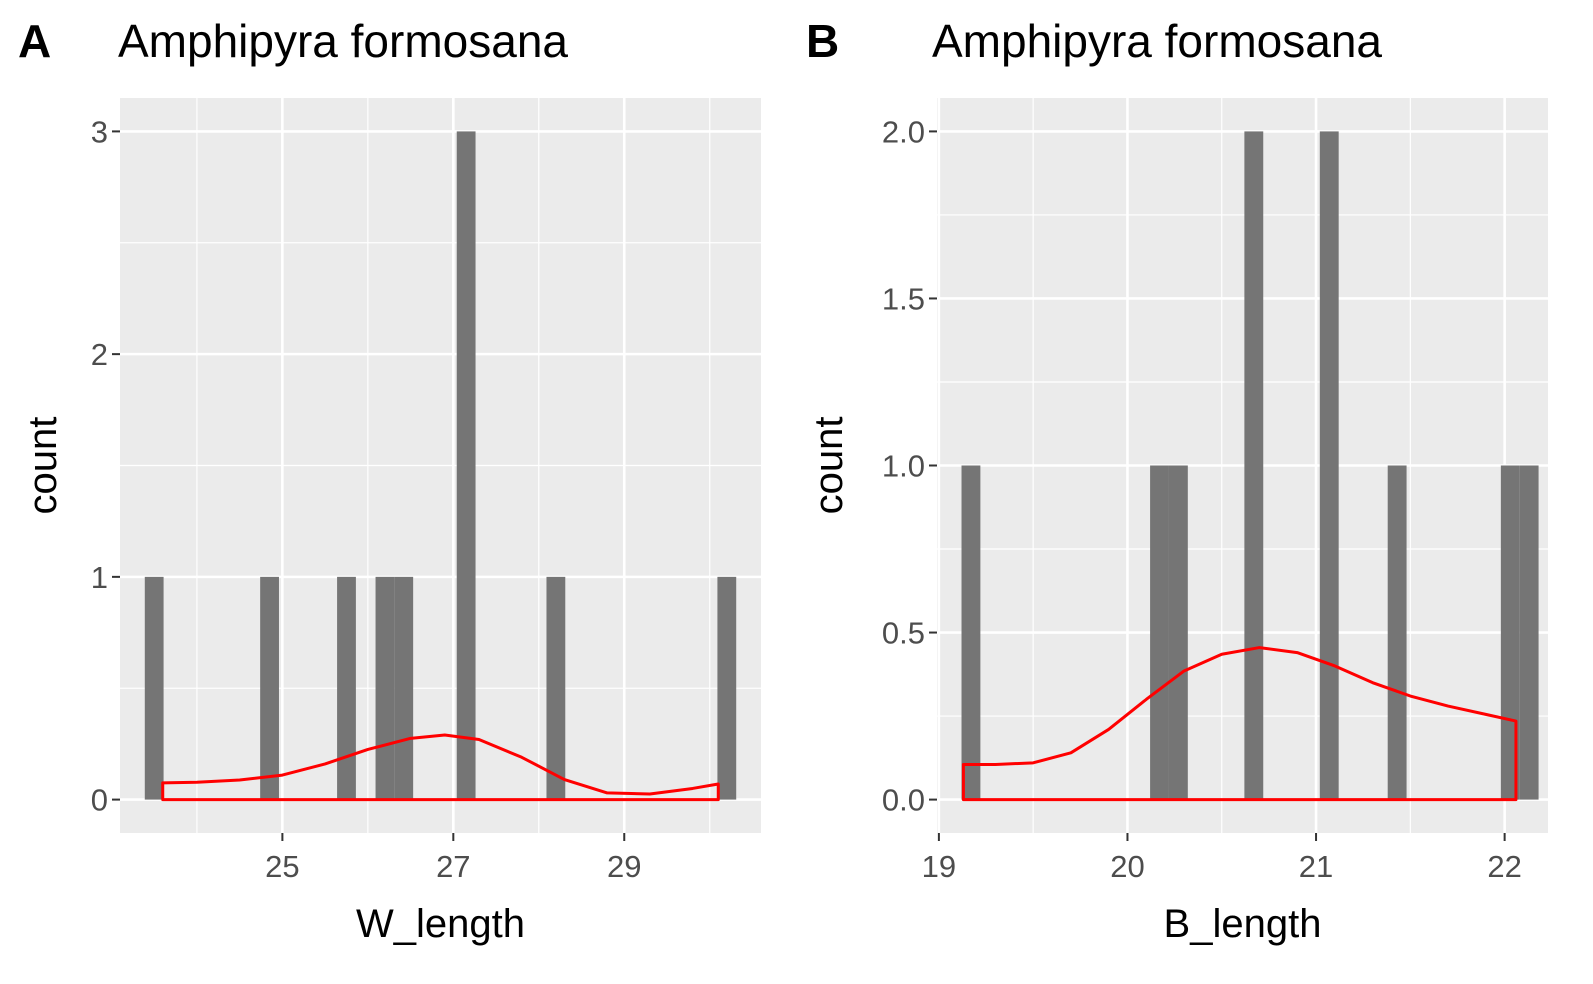 The image size is (1593, 984). Describe the element at coordinates (939, 866) in the screenshot. I see `x-tick-label: 19` at that location.